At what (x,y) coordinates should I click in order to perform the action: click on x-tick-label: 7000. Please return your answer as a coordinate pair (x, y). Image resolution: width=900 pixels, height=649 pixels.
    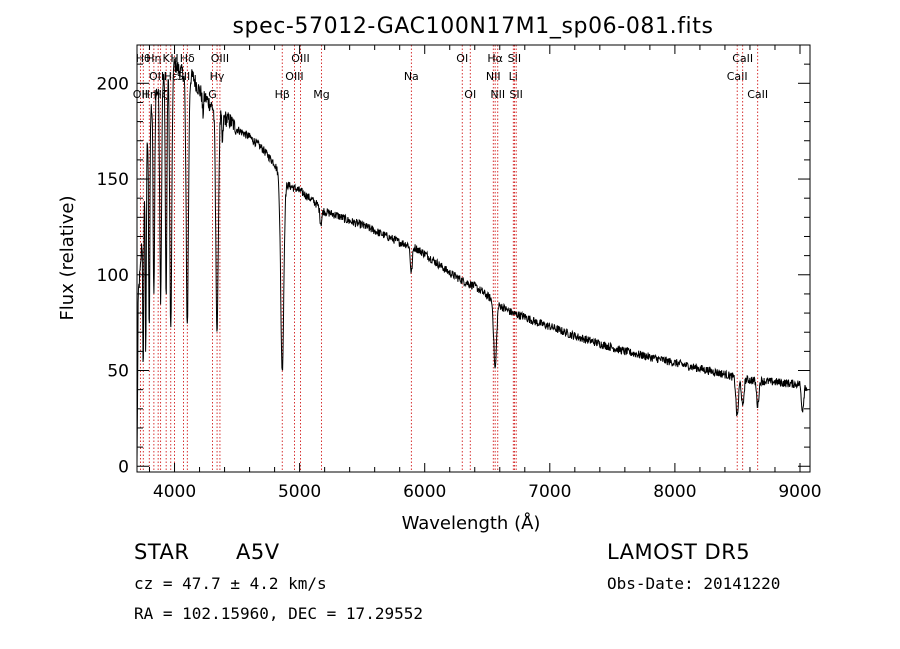
    Looking at the image, I should click on (549, 492).